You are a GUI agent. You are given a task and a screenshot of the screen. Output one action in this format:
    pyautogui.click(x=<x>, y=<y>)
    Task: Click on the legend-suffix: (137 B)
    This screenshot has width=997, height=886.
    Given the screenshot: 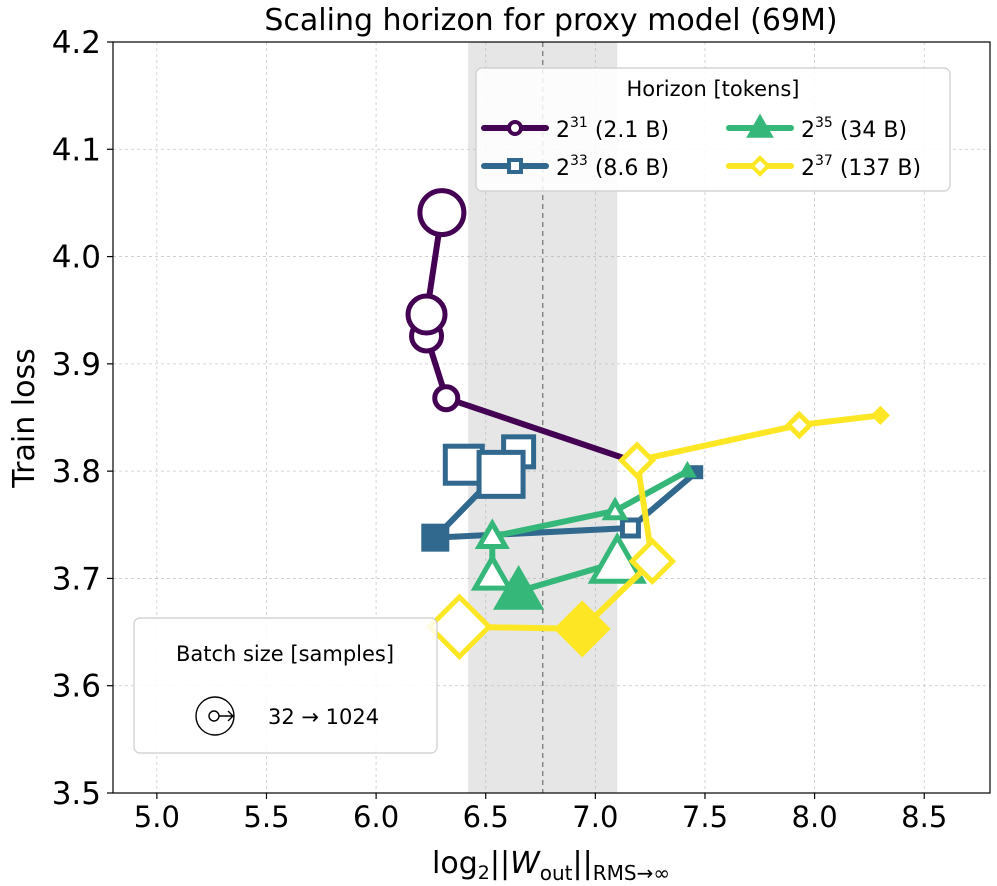 What is the action you would take?
    pyautogui.click(x=877, y=168)
    